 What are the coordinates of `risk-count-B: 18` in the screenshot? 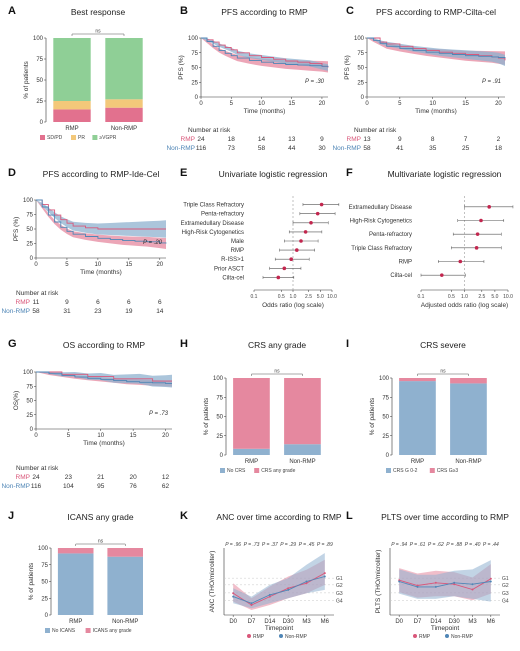 It's located at (232, 139).